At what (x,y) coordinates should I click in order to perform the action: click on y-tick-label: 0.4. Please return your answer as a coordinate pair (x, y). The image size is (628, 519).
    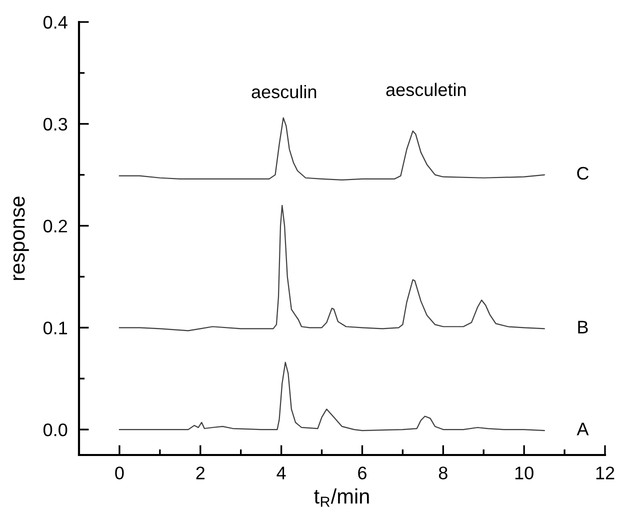
    Looking at the image, I should click on (55, 22).